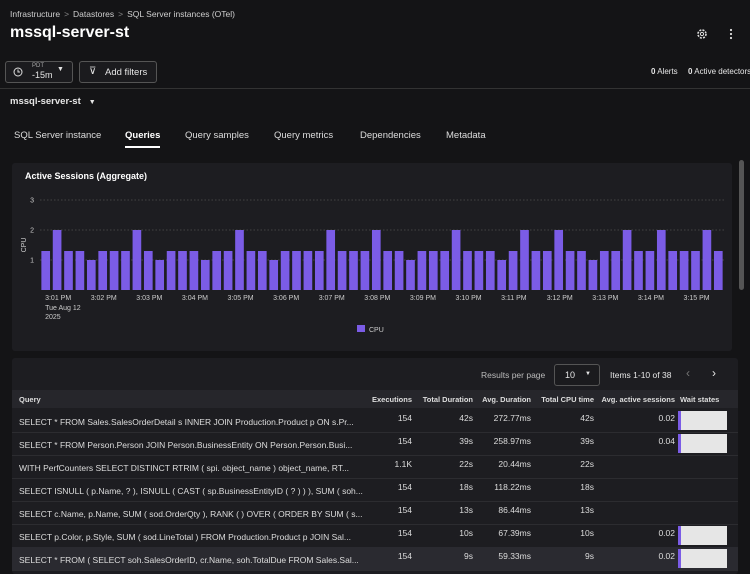 This screenshot has height=574, width=750. I want to click on cell: 22s, so click(466, 464).